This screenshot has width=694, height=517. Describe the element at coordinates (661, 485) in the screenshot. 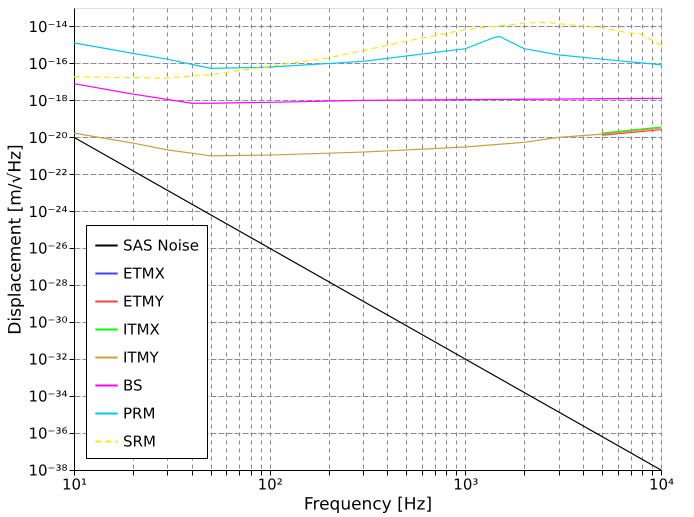

I see `x-tick-label: 10⁴` at that location.